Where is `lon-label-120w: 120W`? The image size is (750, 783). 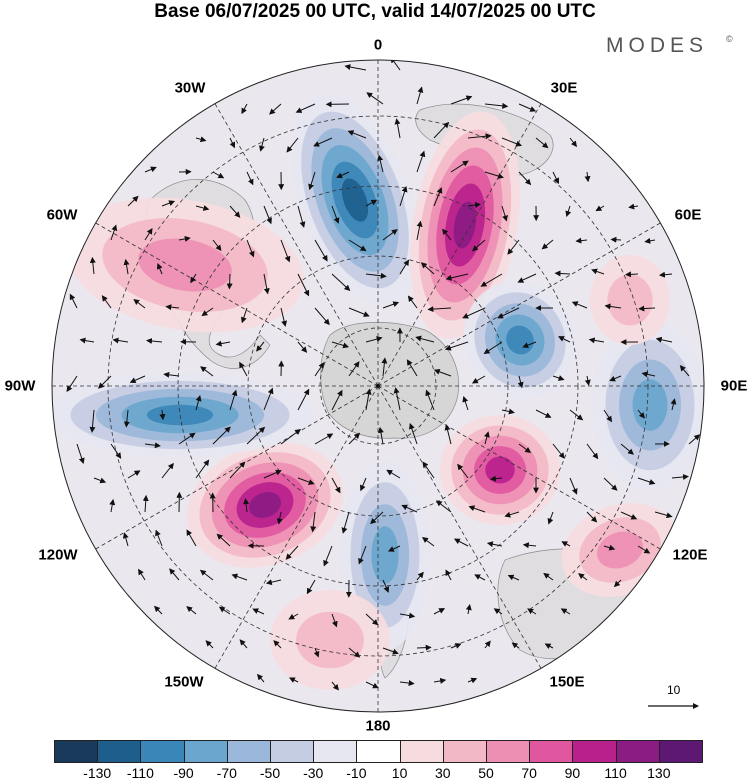
lon-label-120w: 120W is located at coordinates (58, 555).